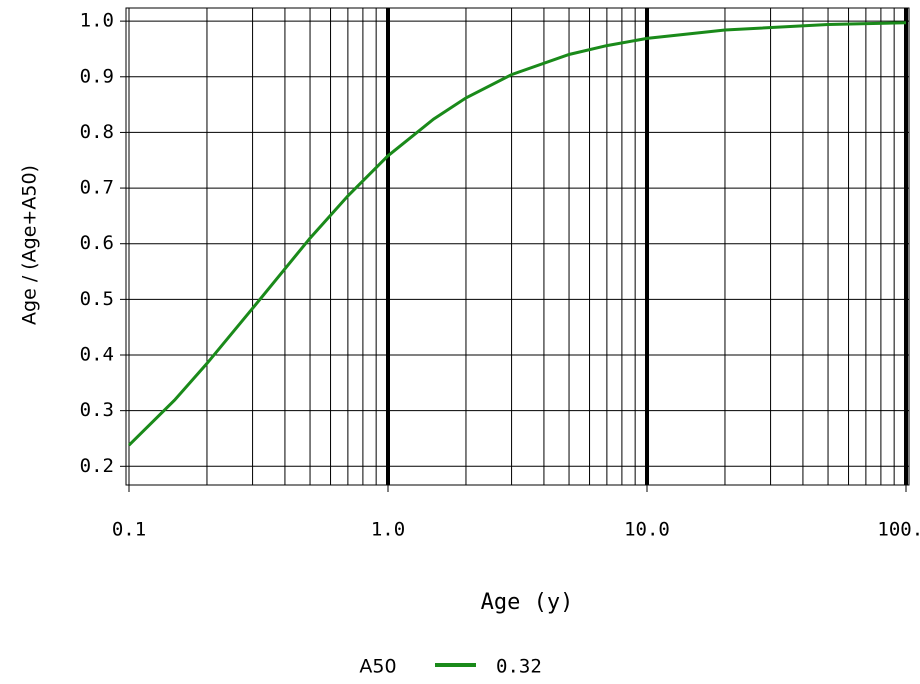 This screenshot has width=920, height=684. I want to click on y-tick-label: 0.2, so click(97, 466).